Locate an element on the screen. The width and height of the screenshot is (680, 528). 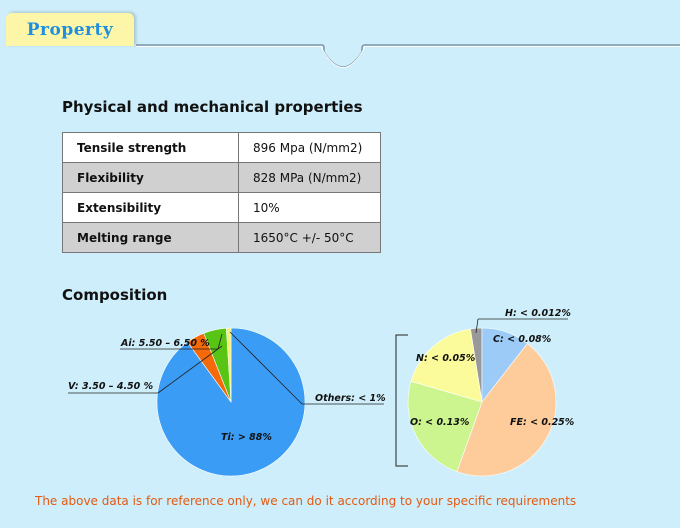
property-value: 896 Mpa (N/mm2) is located at coordinates (309, 147).